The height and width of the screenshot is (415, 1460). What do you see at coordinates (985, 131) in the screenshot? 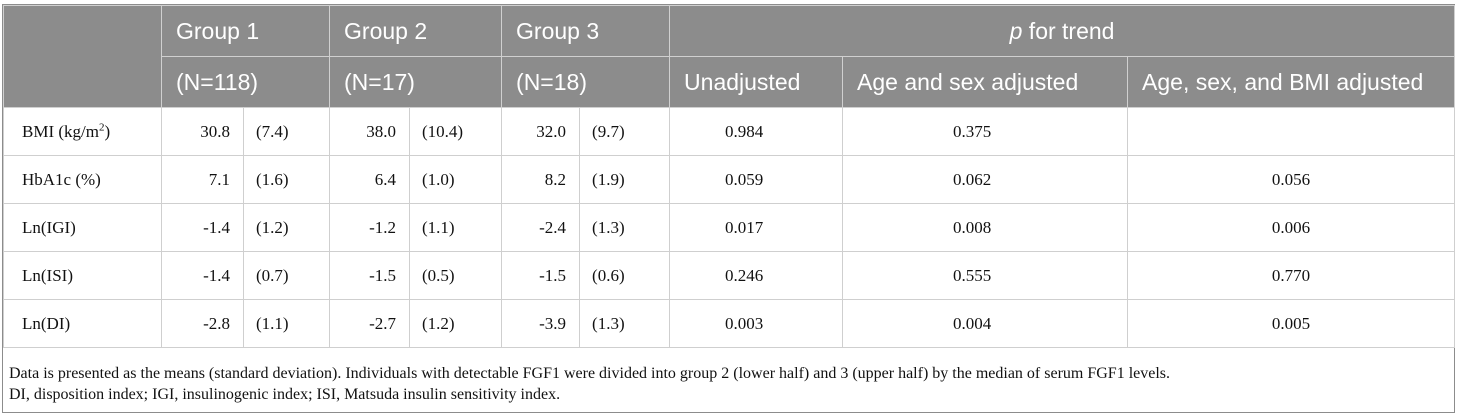
I see `p-age-sex: 0.375` at bounding box center [985, 131].